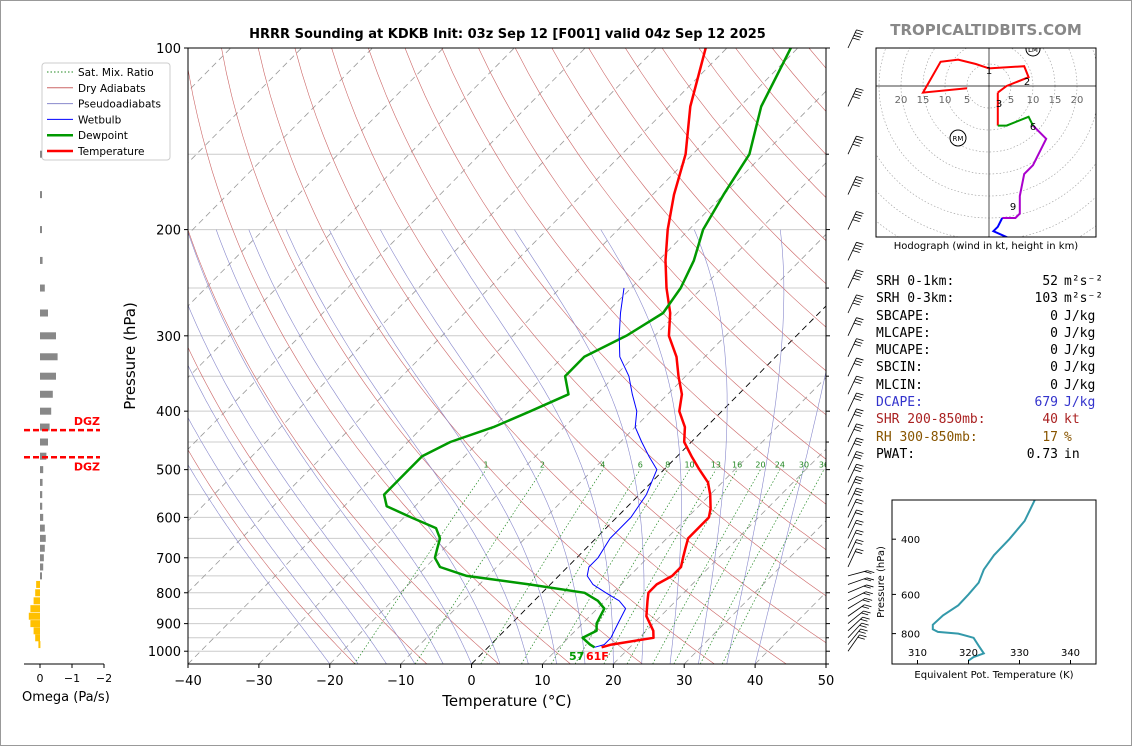 This screenshot has width=1134, height=748. What do you see at coordinates (986, 246) in the screenshot?
I see `hodograph-caption: Hodograph (wind in kt, height in km)` at bounding box center [986, 246].